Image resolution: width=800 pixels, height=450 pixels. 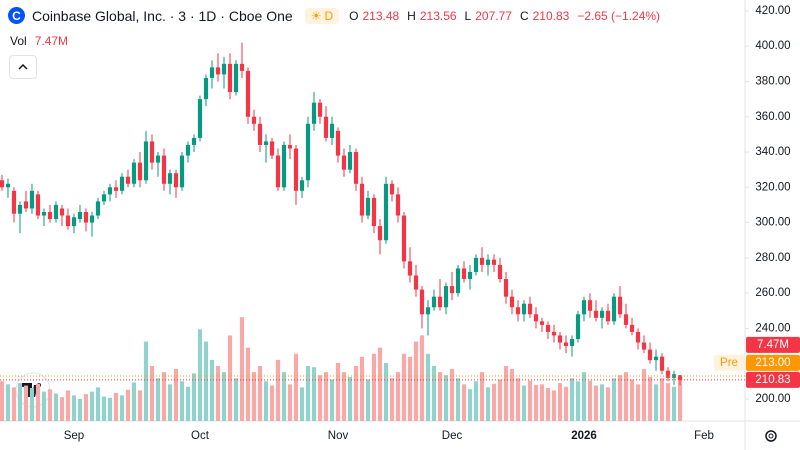 I want to click on y-tick-label: 380.00, so click(x=772, y=82).